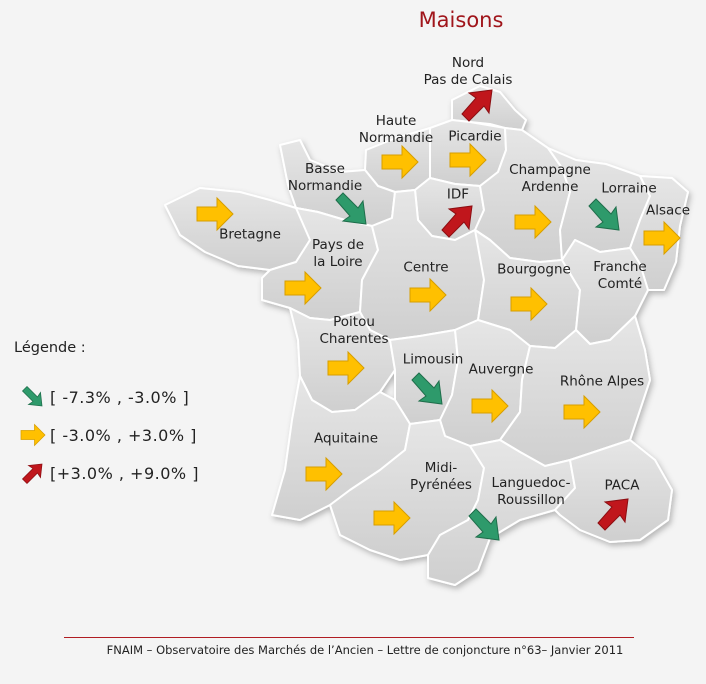 This screenshot has width=706, height=684. I want to click on legend-label-increase: [+3.0% , +9.0% ], so click(124, 473).